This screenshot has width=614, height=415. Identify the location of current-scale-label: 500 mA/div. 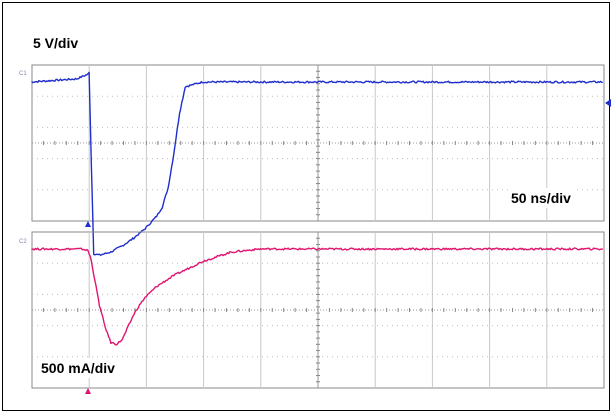
(78, 368).